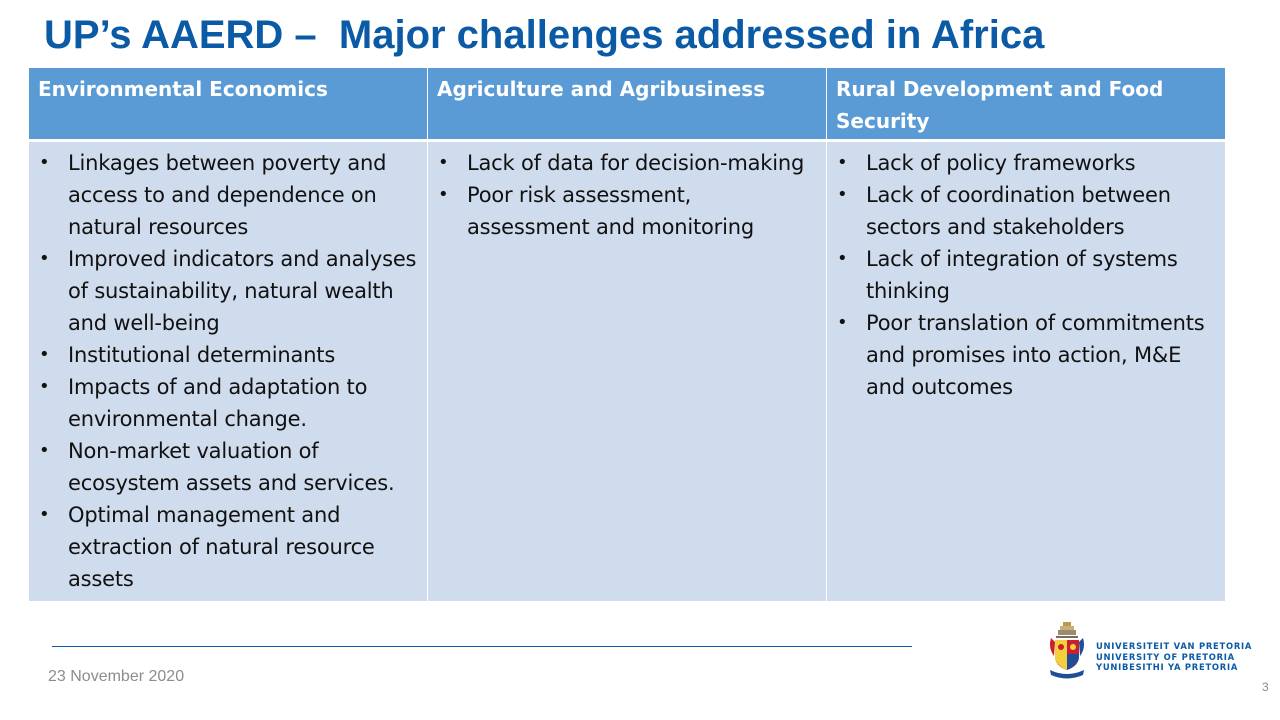 This screenshot has height=720, width=1280. What do you see at coordinates (1026, 103) in the screenshot?
I see `column-header-rural-development: Rural Development and Food Security` at bounding box center [1026, 103].